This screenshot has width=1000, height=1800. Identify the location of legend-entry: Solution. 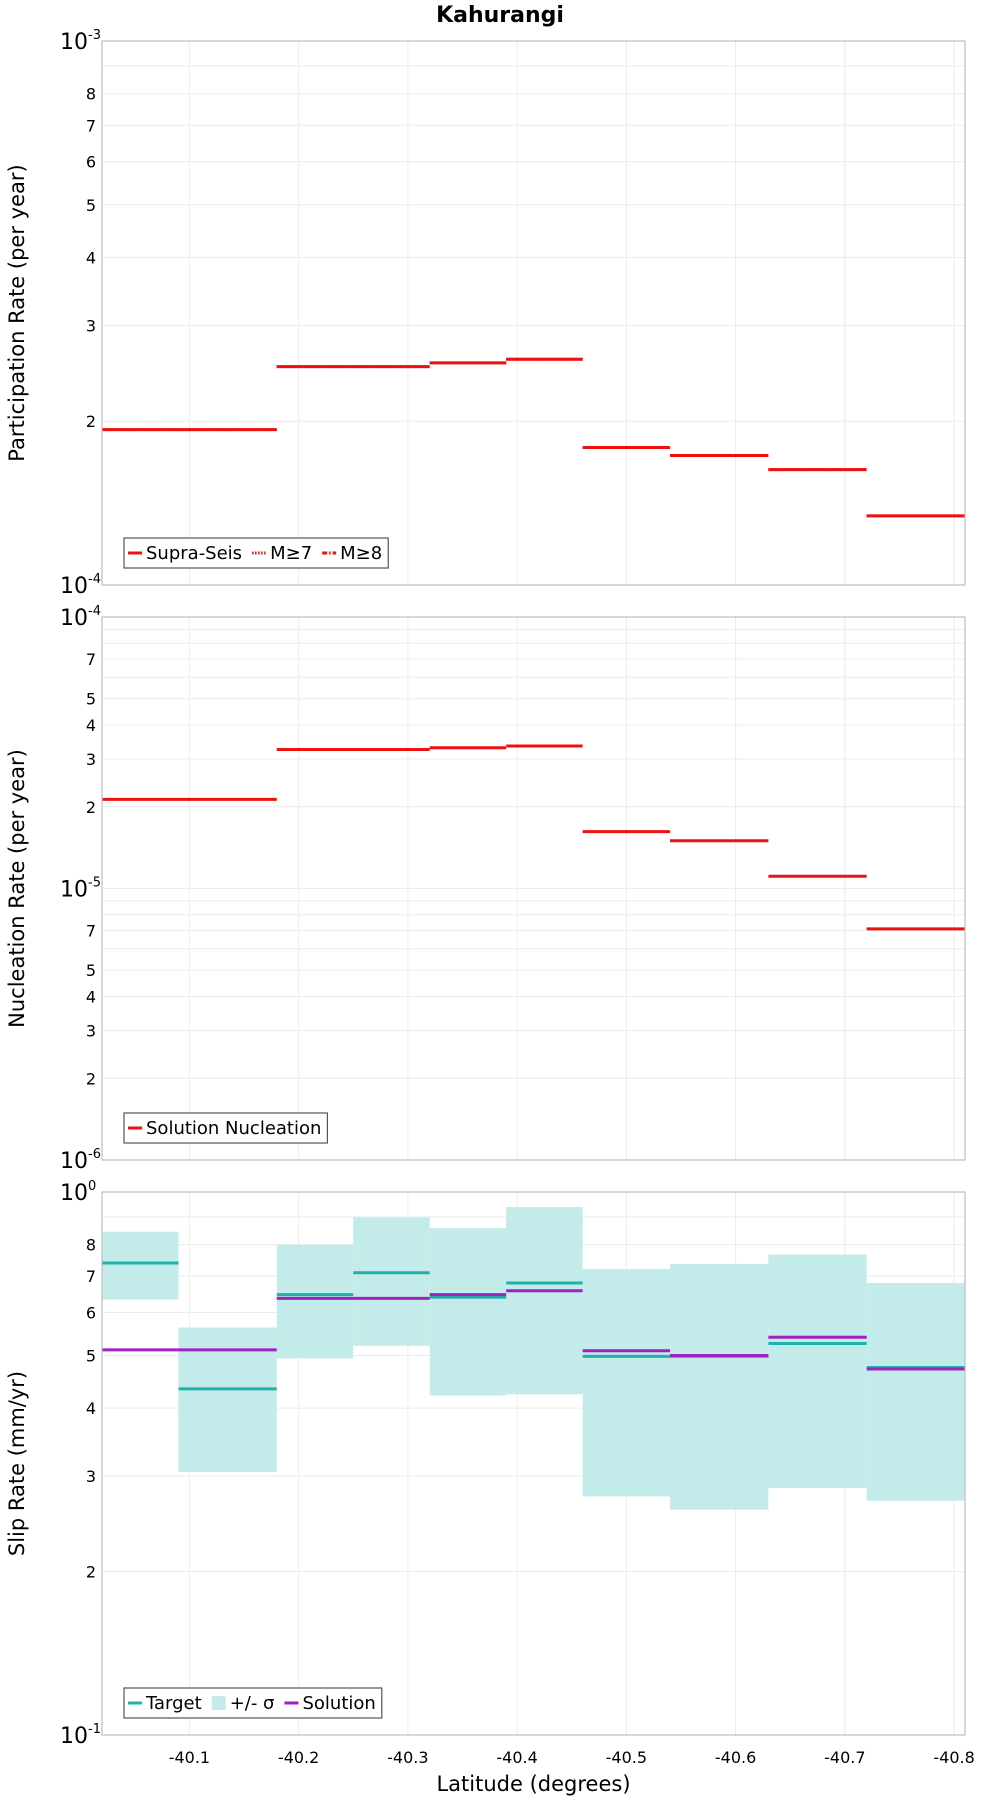
(338, 1703).